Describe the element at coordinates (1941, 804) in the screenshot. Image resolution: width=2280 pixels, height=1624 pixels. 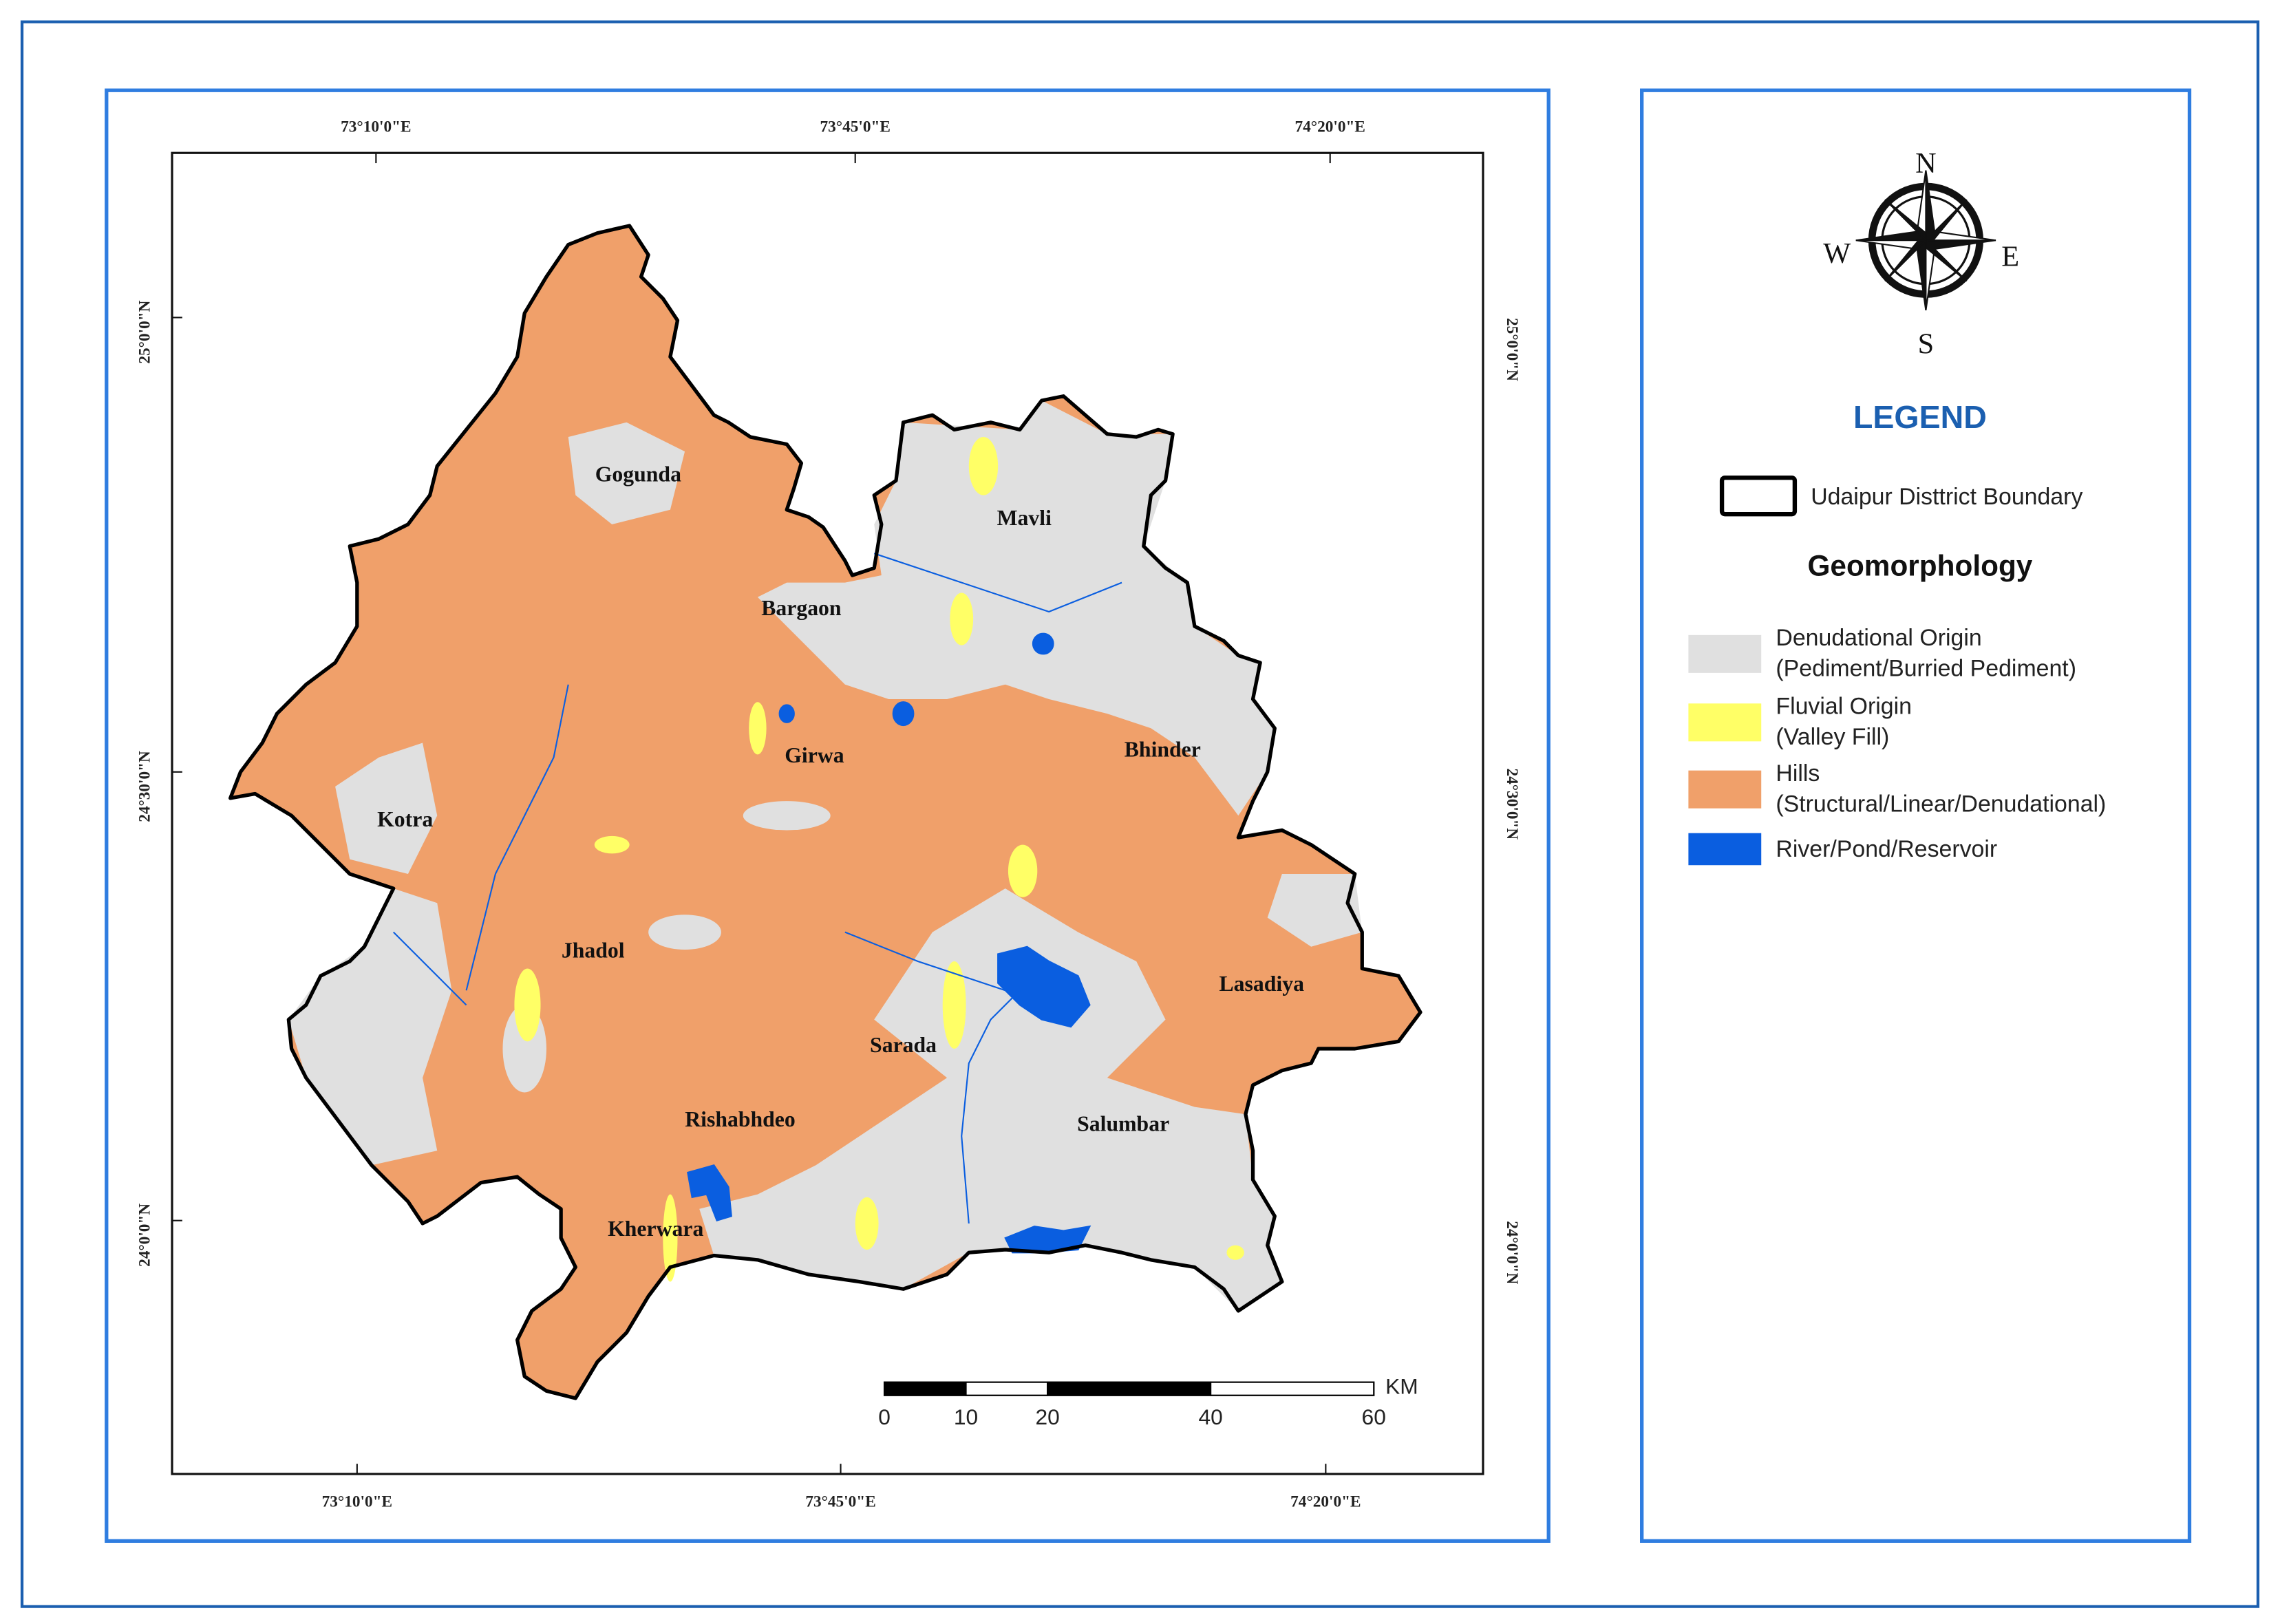
I see `legend-label: (Structural/Linear/Denudational)` at that location.